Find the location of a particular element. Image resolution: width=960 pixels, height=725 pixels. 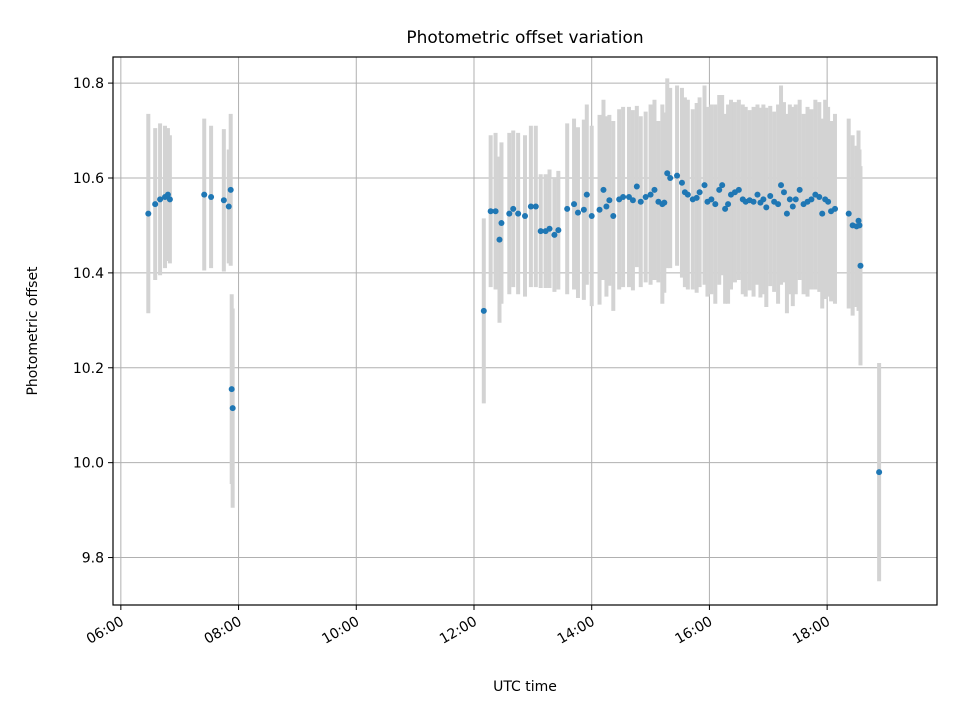

y-tick-label: 10.8 is located at coordinates (88, 84).